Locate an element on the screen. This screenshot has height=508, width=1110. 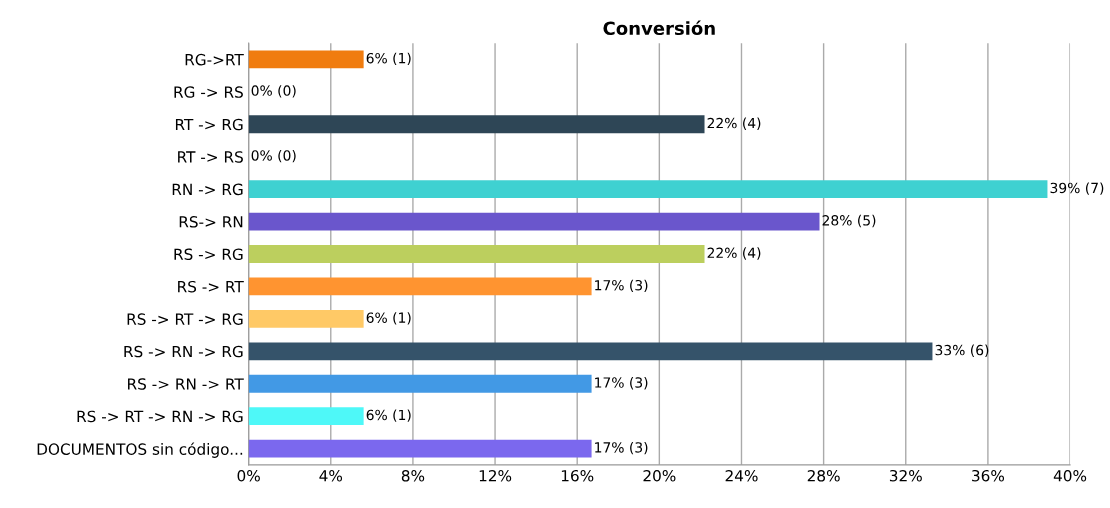
data-label: 39% (7) is located at coordinates (1077, 188).